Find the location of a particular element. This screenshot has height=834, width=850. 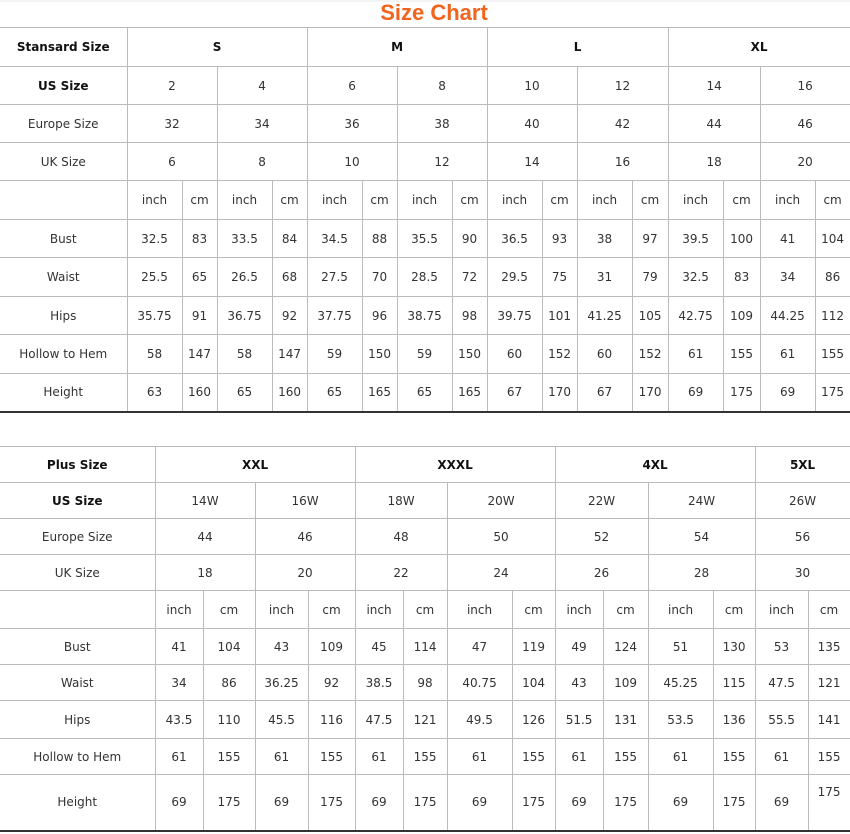

size-value: 6 is located at coordinates (172, 161).